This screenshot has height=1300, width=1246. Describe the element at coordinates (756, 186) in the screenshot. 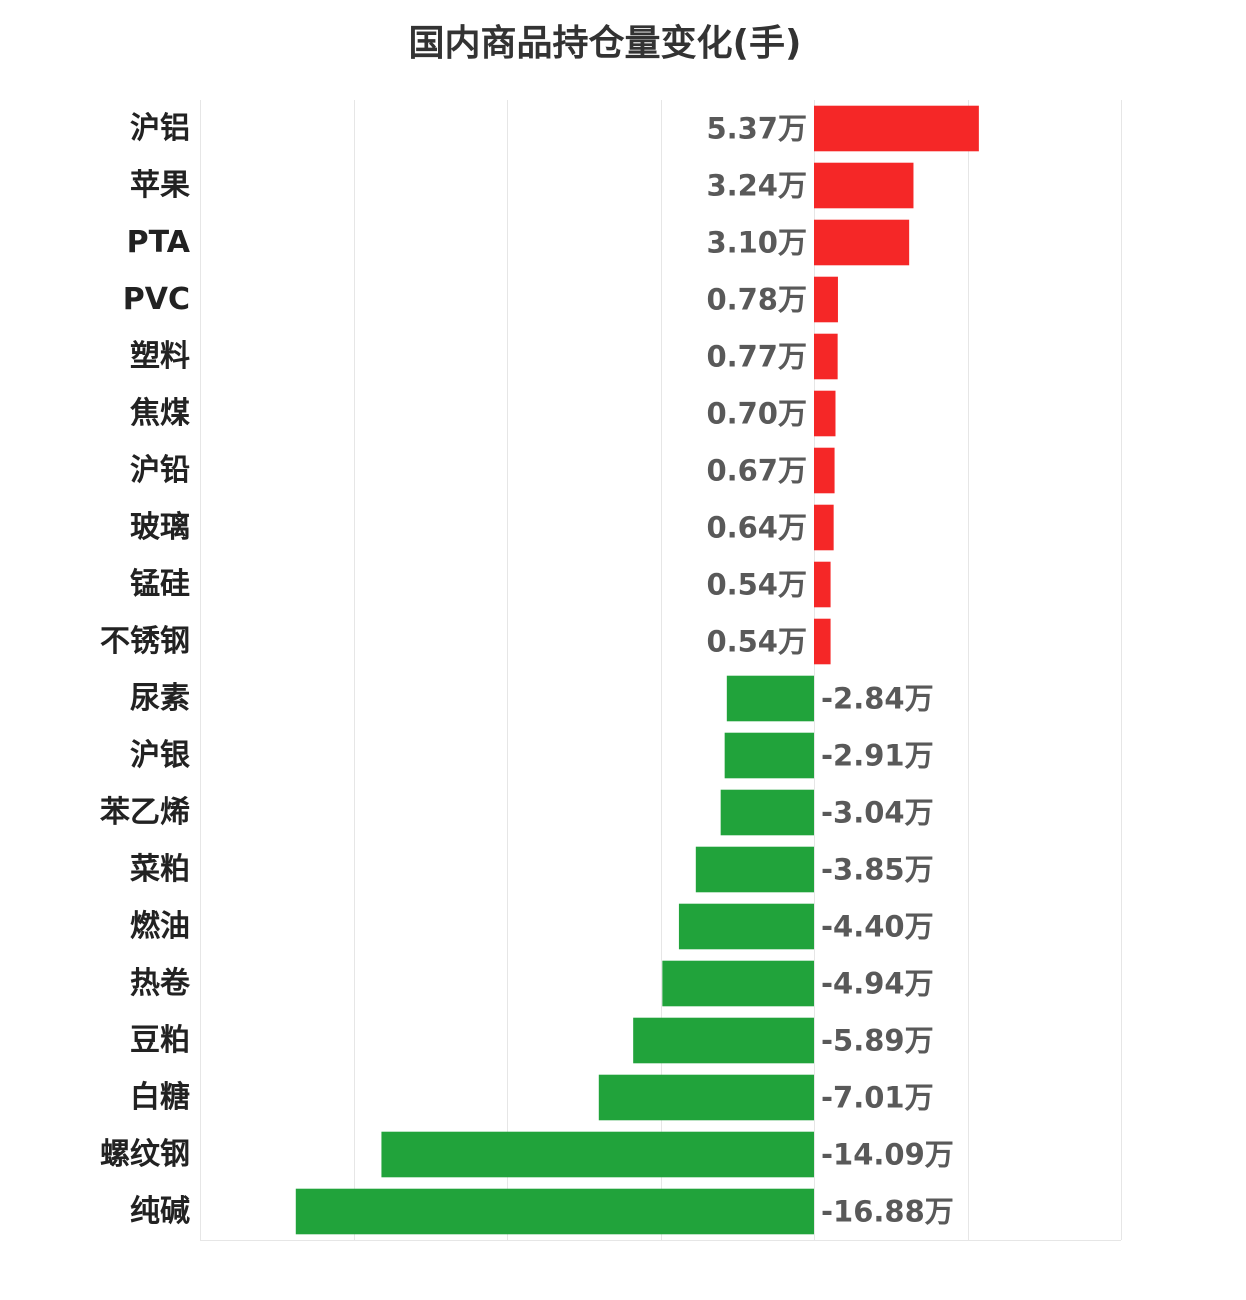

I see `value-label: 3.24万` at that location.